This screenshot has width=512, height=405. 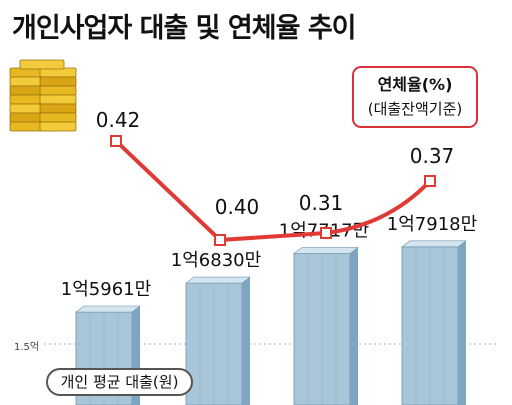 What do you see at coordinates (216, 327) in the screenshot?
I see `bar: 1억6830만` at bounding box center [216, 327].